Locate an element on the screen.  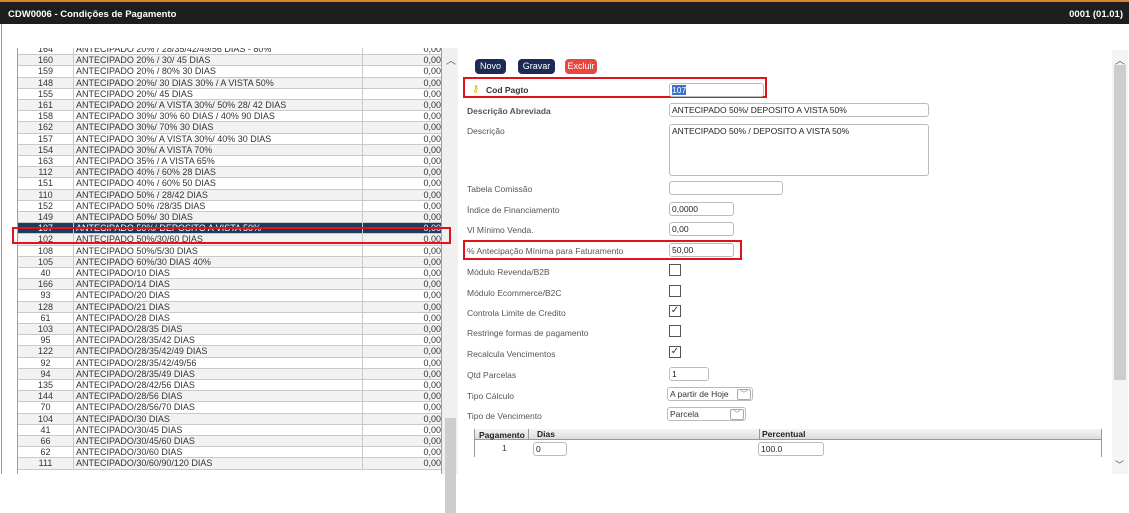
list-row: 93 ANTECIPADO/20 DIAS 0,00 is located at coordinates (229, 296).